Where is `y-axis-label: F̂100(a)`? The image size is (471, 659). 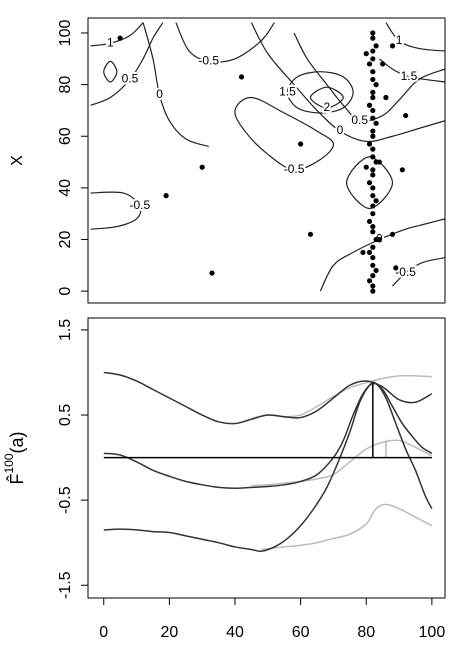
y-axis-label: F̂100(a) is located at coordinates (14, 457).